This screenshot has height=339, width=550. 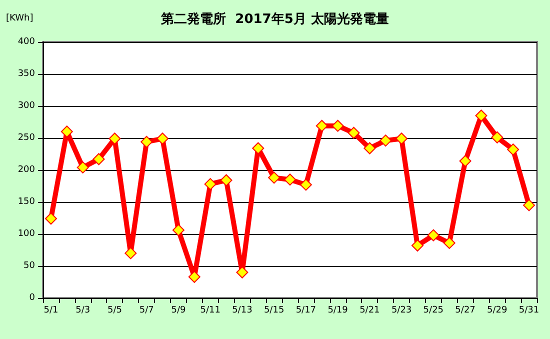 I want to click on x-tick-label: 5/19, so click(x=338, y=311).